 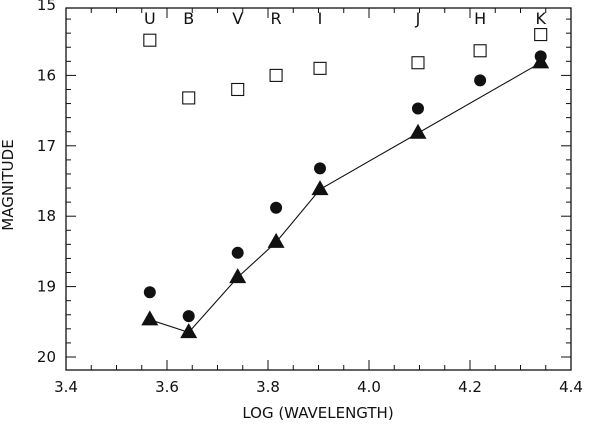 I want to click on band-label-h: H, so click(x=480, y=18).